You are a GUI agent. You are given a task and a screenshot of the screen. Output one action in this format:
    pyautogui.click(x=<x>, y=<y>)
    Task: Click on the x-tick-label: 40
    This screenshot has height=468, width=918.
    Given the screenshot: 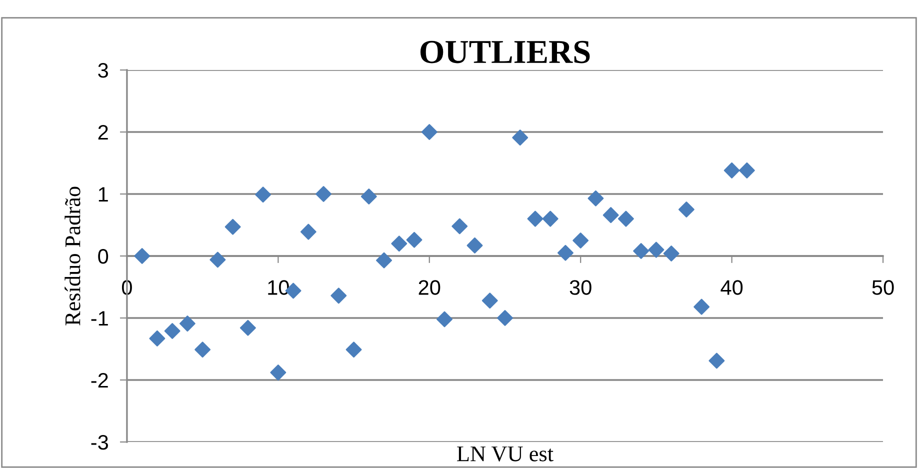 What is the action you would take?
    pyautogui.click(x=731, y=287)
    